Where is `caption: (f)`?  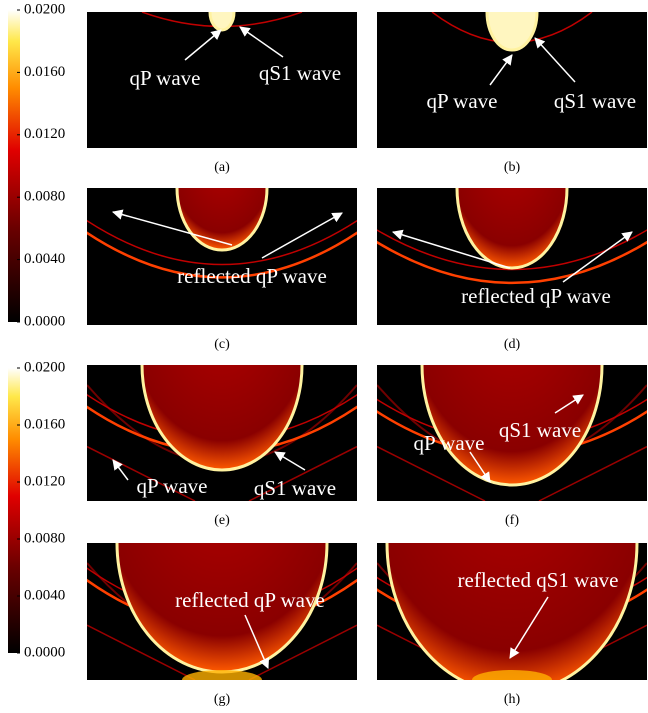
caption: (f) is located at coordinates (512, 520).